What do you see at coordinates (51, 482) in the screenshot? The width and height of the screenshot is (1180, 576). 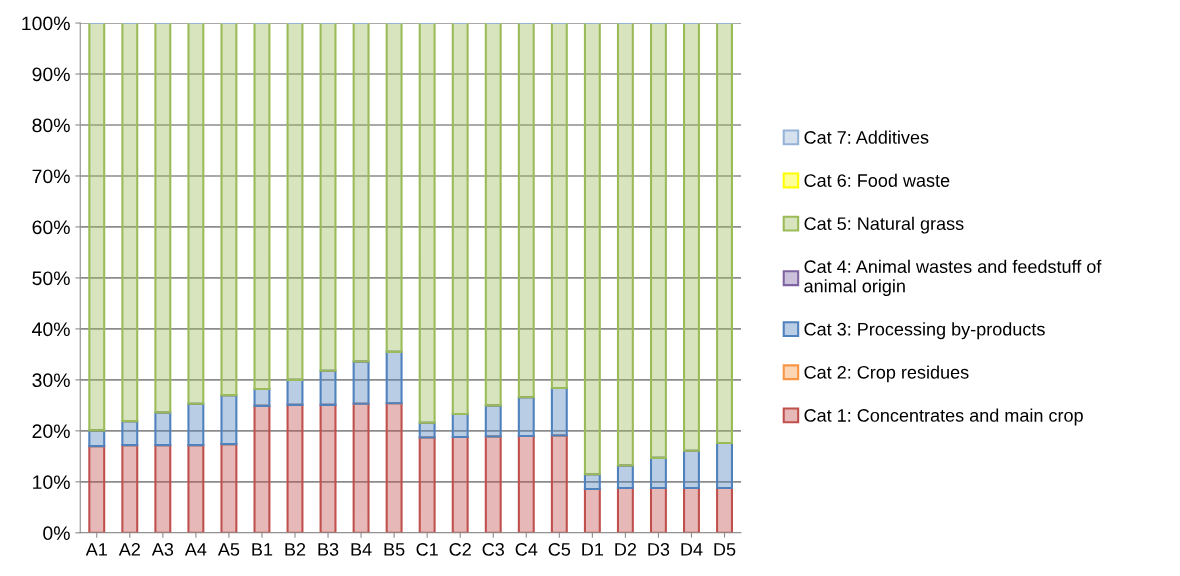 I see `y-tick-label: 10%` at bounding box center [51, 482].